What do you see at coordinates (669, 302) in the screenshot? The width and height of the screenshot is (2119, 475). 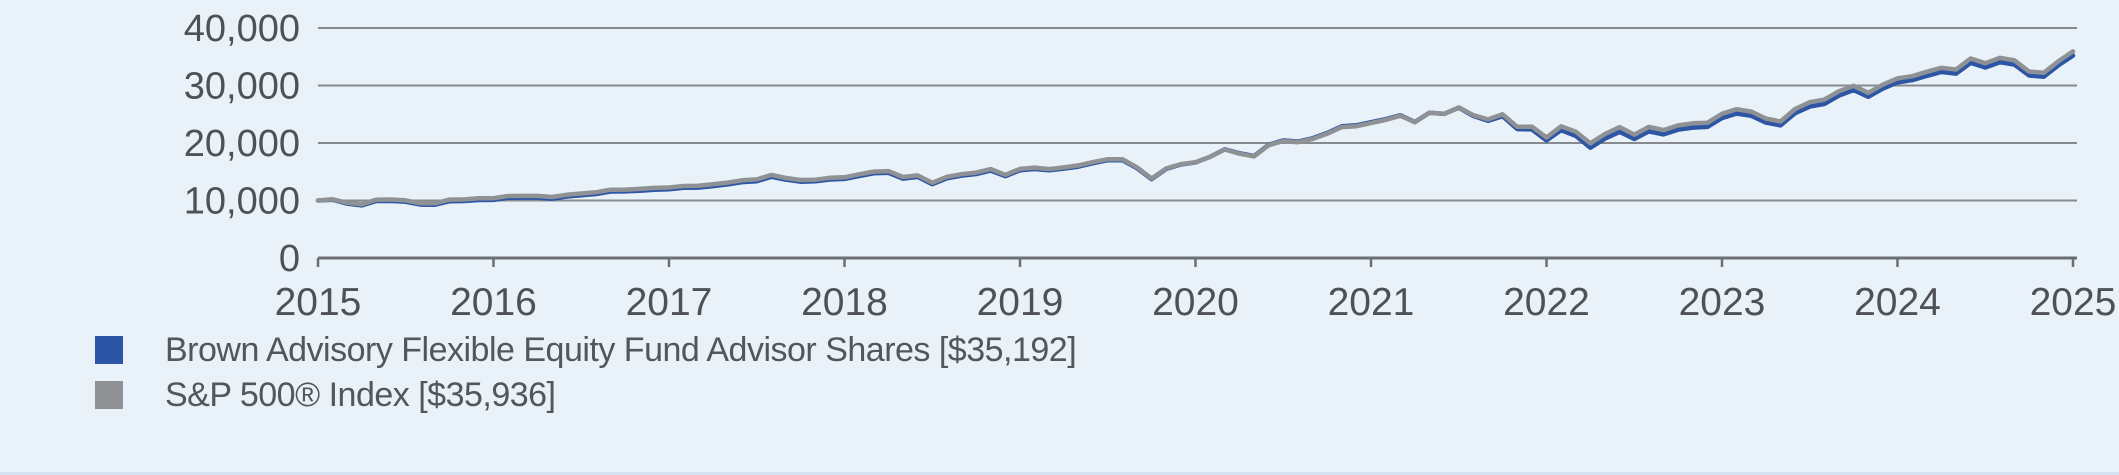 I see `x-axis-tick-label: 2017` at bounding box center [669, 302].